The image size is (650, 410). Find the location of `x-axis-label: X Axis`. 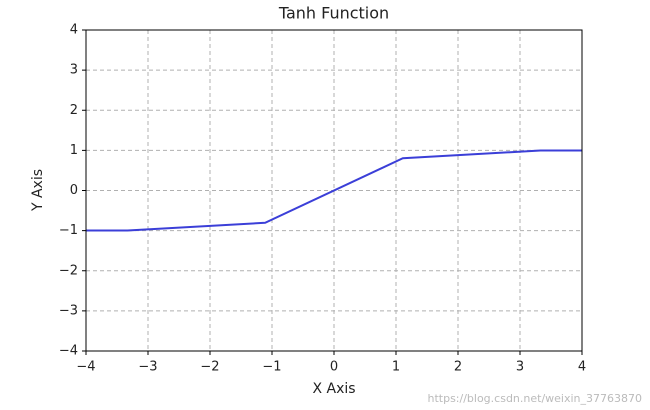

x-axis-label: X Axis is located at coordinates (333, 389).